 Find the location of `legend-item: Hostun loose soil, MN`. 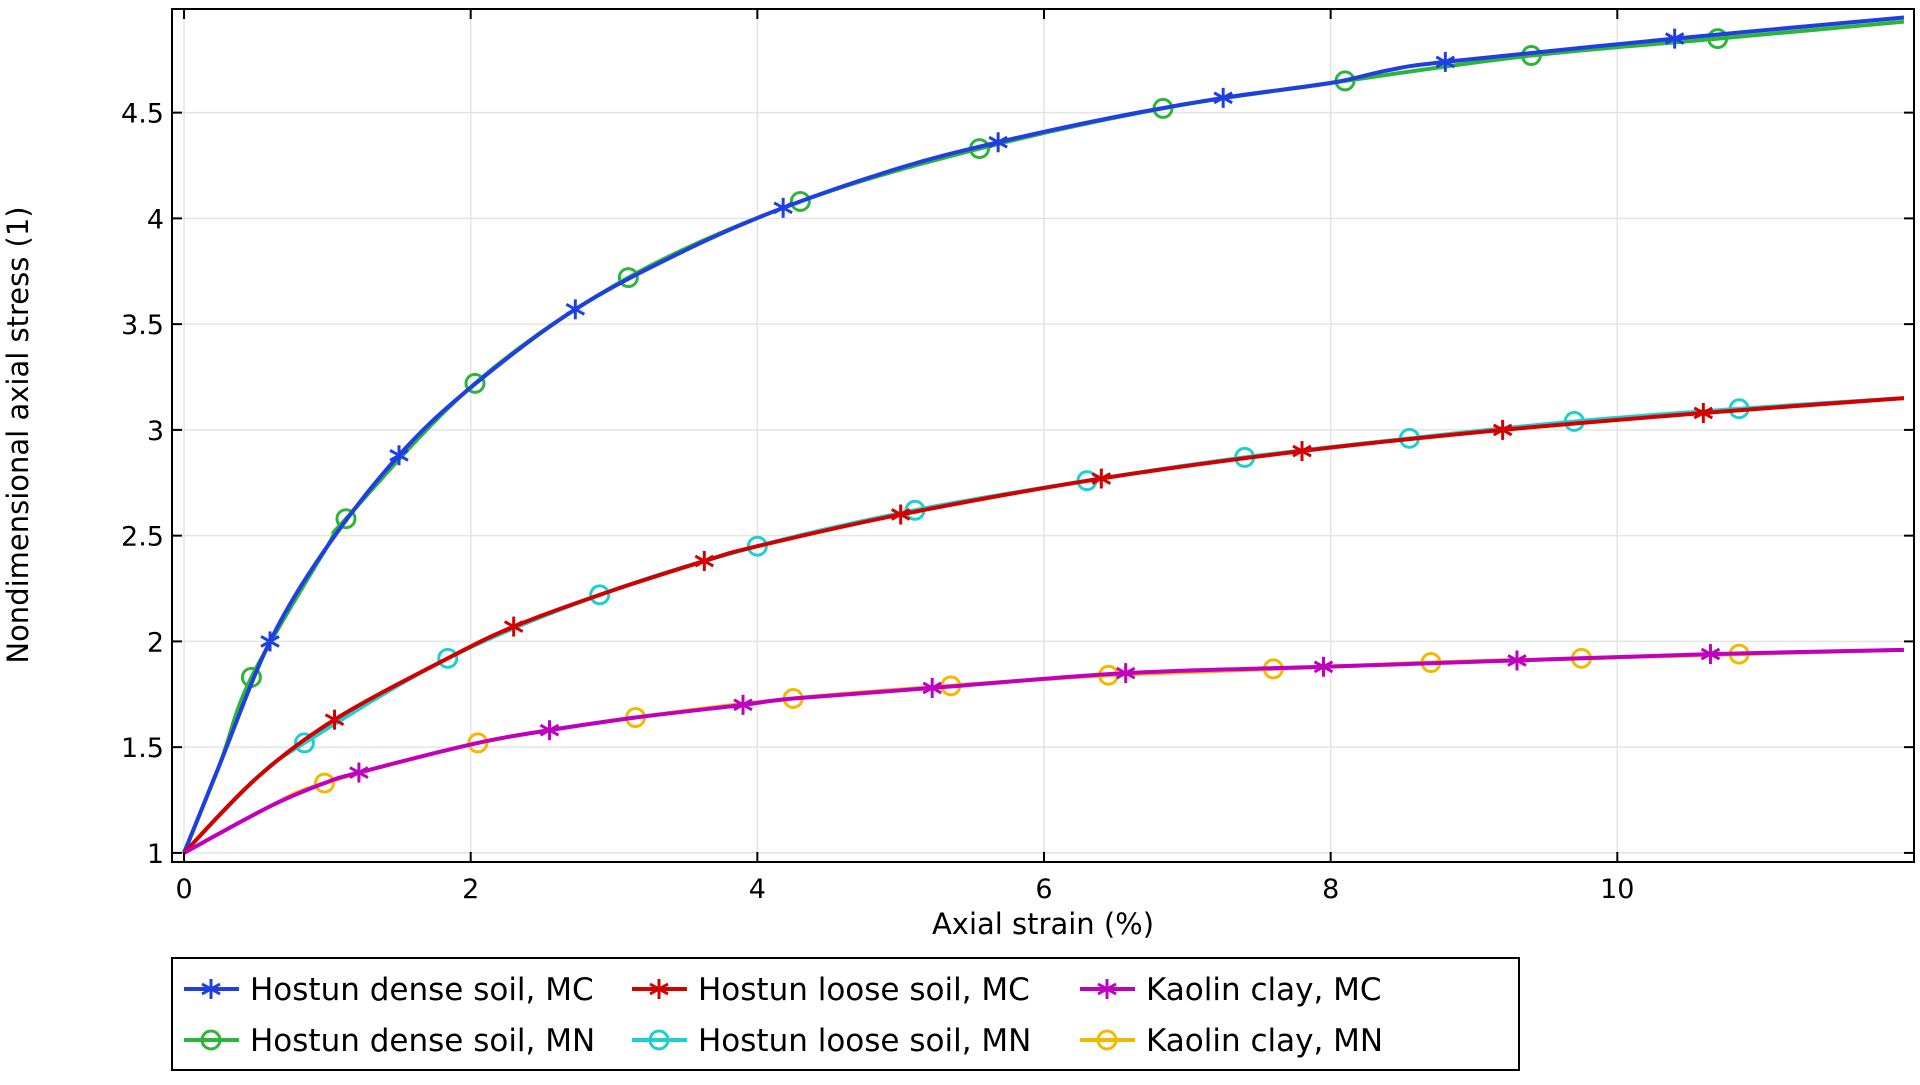

legend-item: Hostun loose soil, MN is located at coordinates (831, 1041).